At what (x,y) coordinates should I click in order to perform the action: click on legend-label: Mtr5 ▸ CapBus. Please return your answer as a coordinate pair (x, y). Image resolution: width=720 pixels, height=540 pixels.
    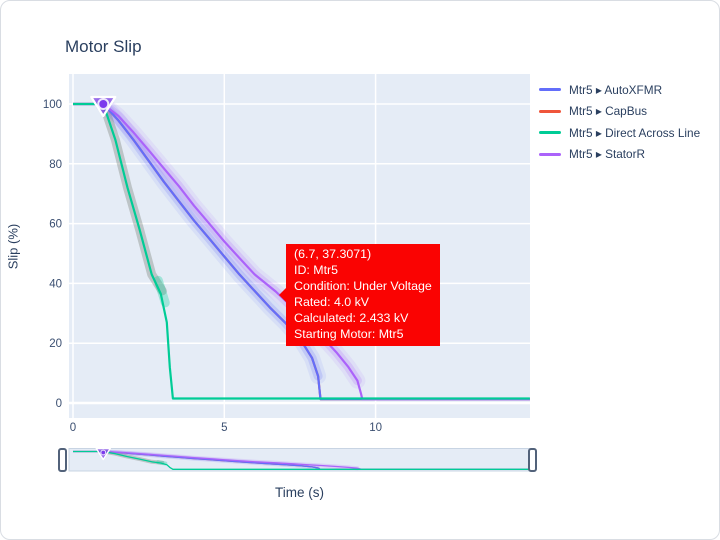
    Looking at the image, I should click on (608, 111).